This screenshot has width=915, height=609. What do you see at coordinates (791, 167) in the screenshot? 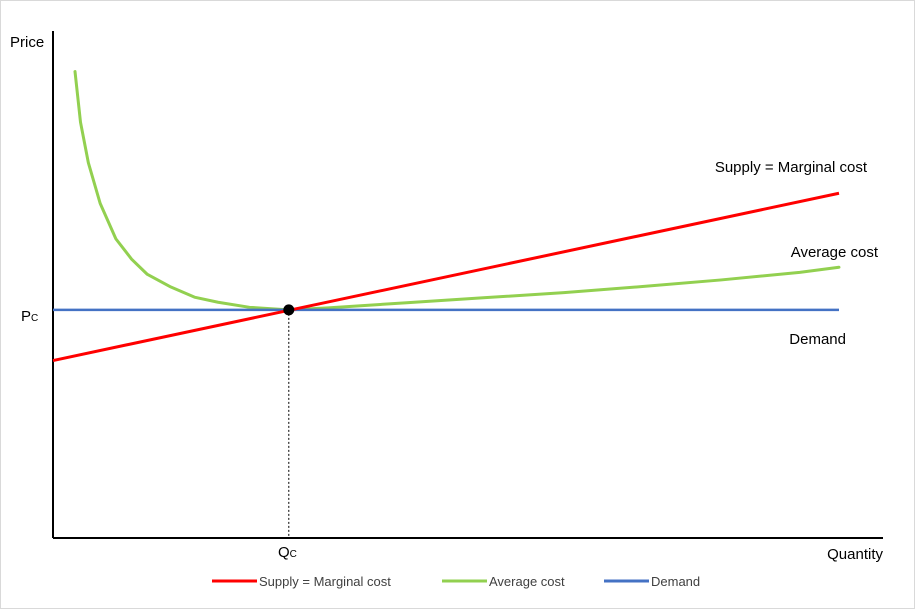
I see `supply-curve-label: Supply = Marginal cost` at bounding box center [791, 167].